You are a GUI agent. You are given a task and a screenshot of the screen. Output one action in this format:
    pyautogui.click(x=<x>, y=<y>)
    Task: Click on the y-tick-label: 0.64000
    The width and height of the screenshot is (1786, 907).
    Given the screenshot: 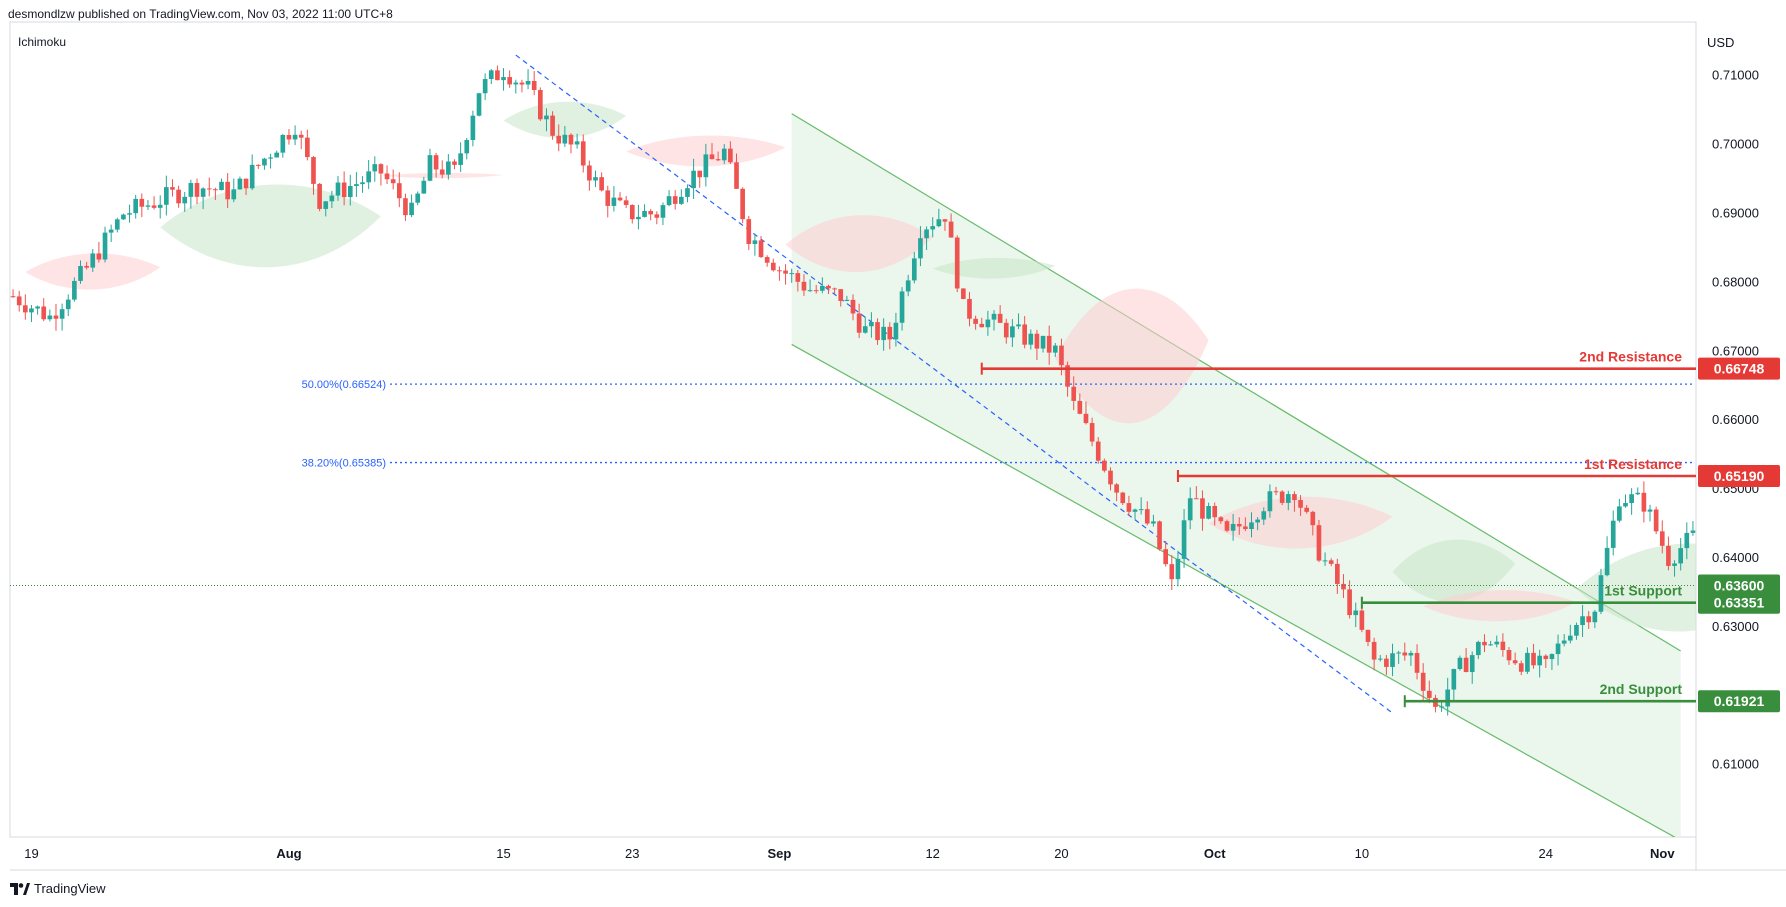 What is the action you would take?
    pyautogui.click(x=1735, y=557)
    